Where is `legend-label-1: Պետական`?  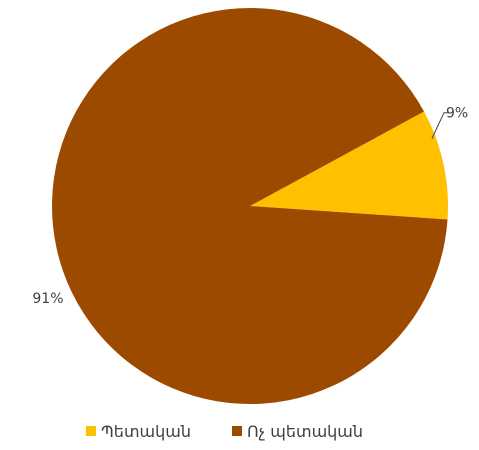
legend-label-1: Պետական is located at coordinates (146, 431).